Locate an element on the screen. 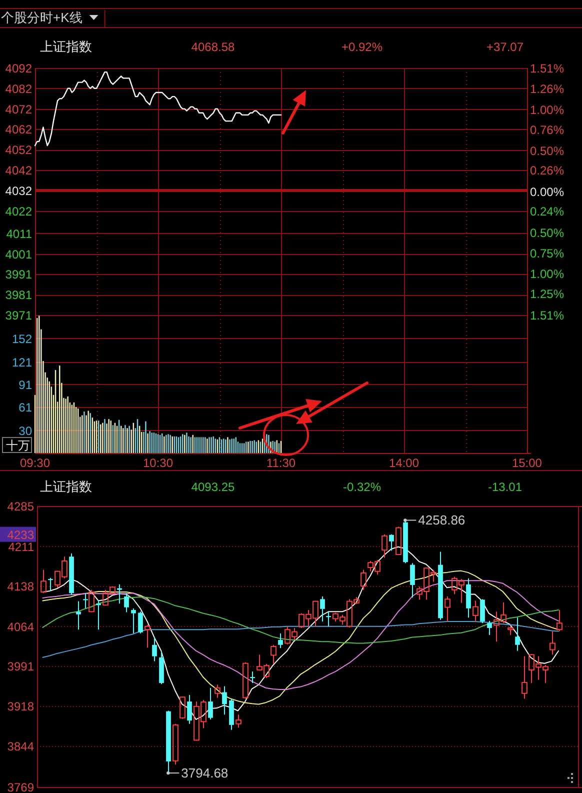  value-pointer: 3794.68 is located at coordinates (197, 773).